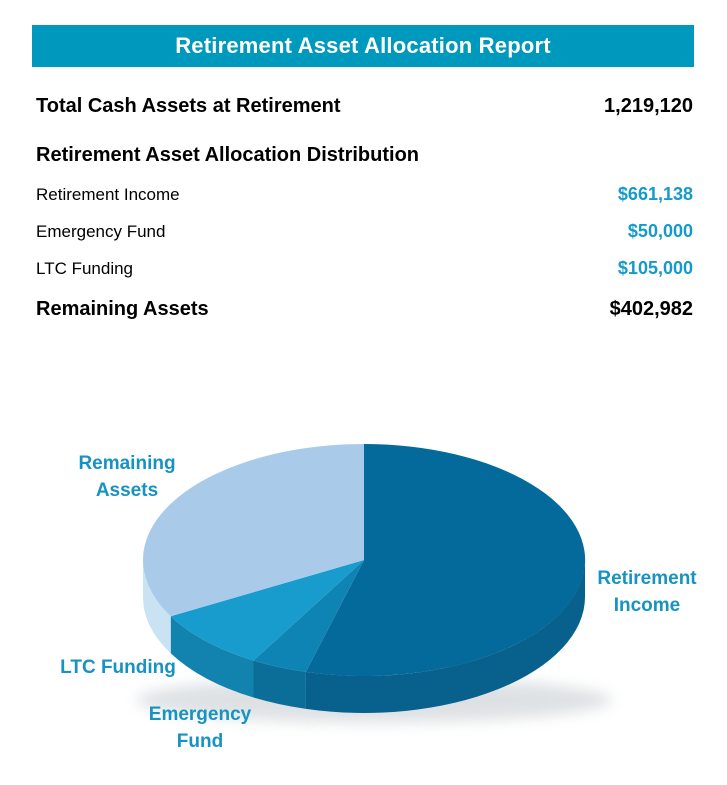 Image resolution: width=727 pixels, height=785 pixels. I want to click on pie-slice-retirement-income, so click(445, 559).